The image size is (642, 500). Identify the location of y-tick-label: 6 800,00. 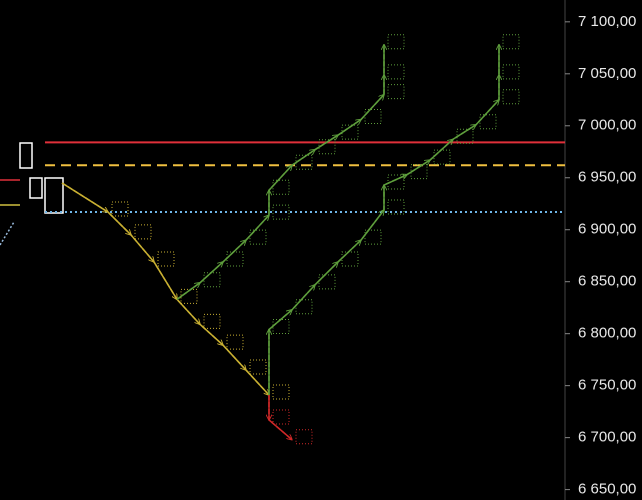
(607, 333).